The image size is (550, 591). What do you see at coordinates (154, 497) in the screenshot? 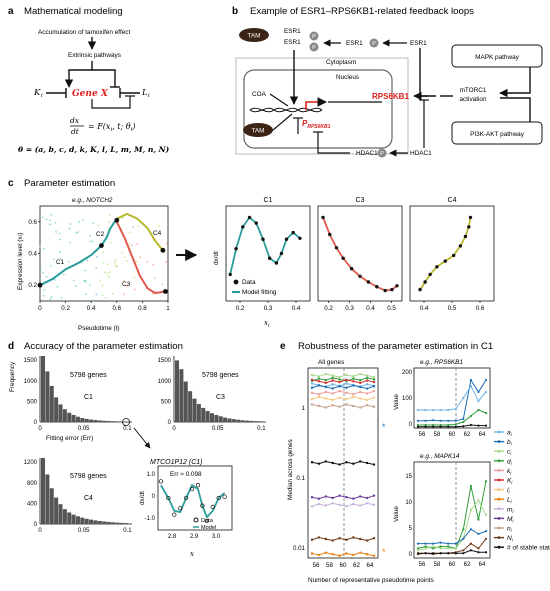
I see `y-tick-label: 0` at bounding box center [154, 497].